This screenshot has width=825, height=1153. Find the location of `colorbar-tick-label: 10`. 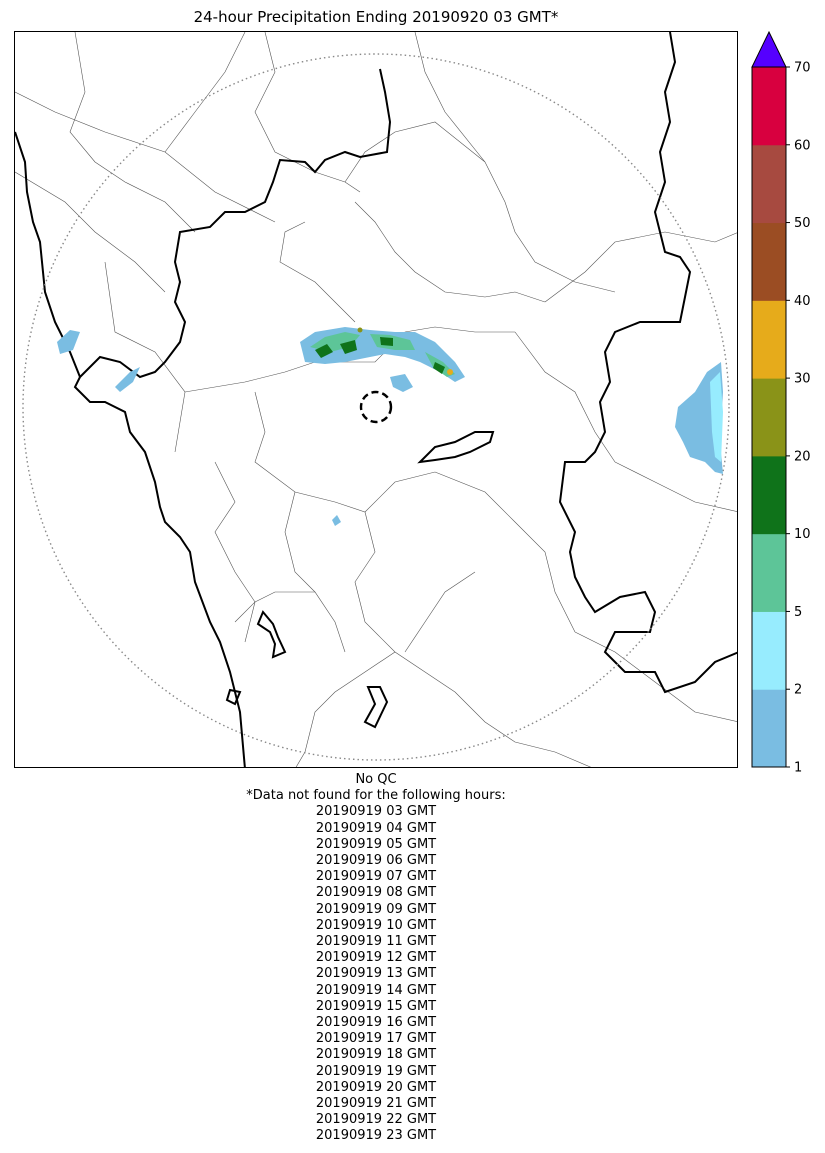

colorbar-tick-label: 10 is located at coordinates (802, 534).